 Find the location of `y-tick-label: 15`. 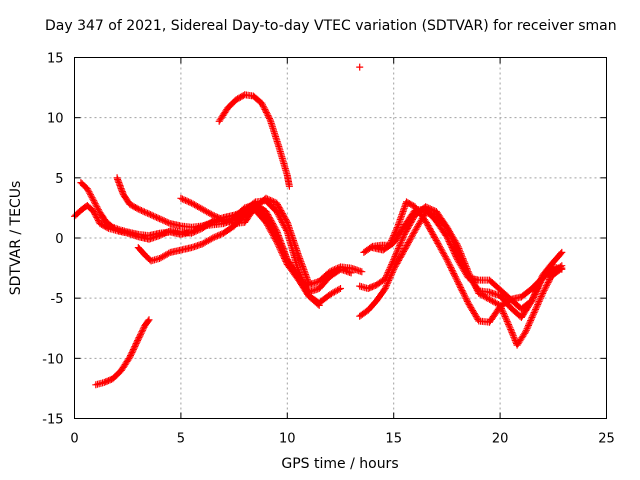

y-tick-label: 15 is located at coordinates (55, 59).